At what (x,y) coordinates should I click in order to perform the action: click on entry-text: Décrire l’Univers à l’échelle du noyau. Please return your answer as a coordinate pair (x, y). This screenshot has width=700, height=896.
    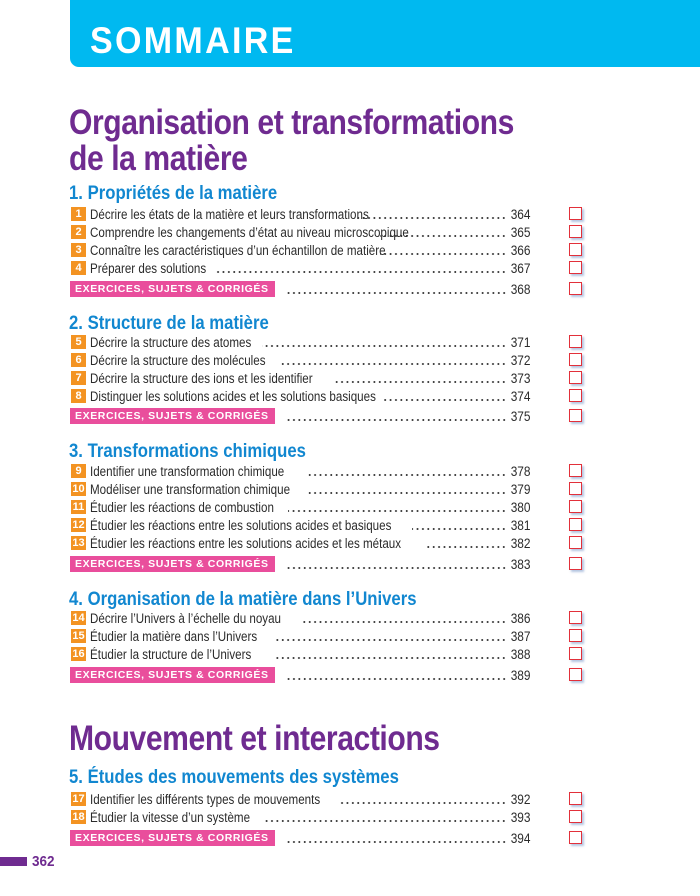
    Looking at the image, I should click on (186, 618).